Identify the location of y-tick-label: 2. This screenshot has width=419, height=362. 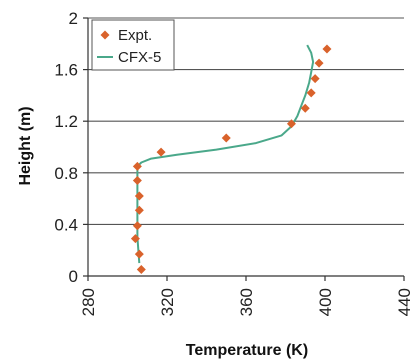
(73, 18).